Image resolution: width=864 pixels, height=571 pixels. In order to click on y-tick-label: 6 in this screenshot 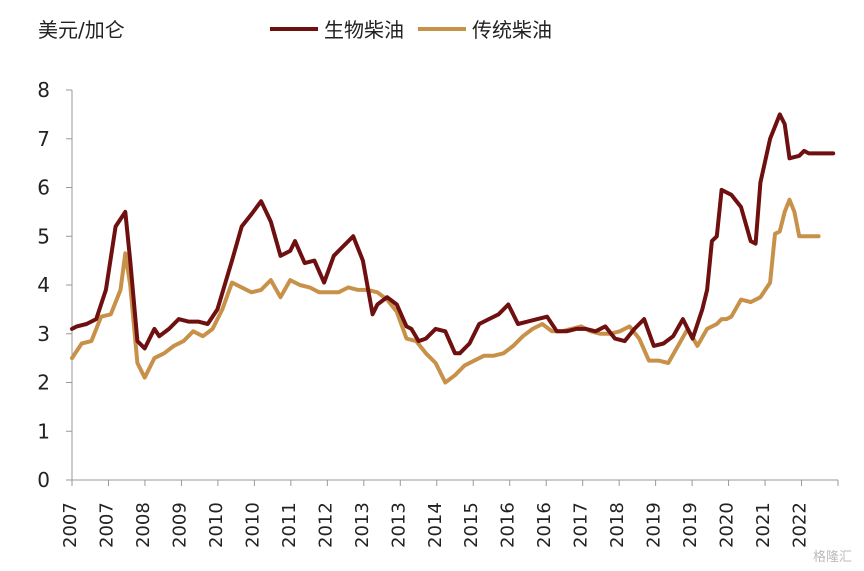, I will do `click(43, 188)`.